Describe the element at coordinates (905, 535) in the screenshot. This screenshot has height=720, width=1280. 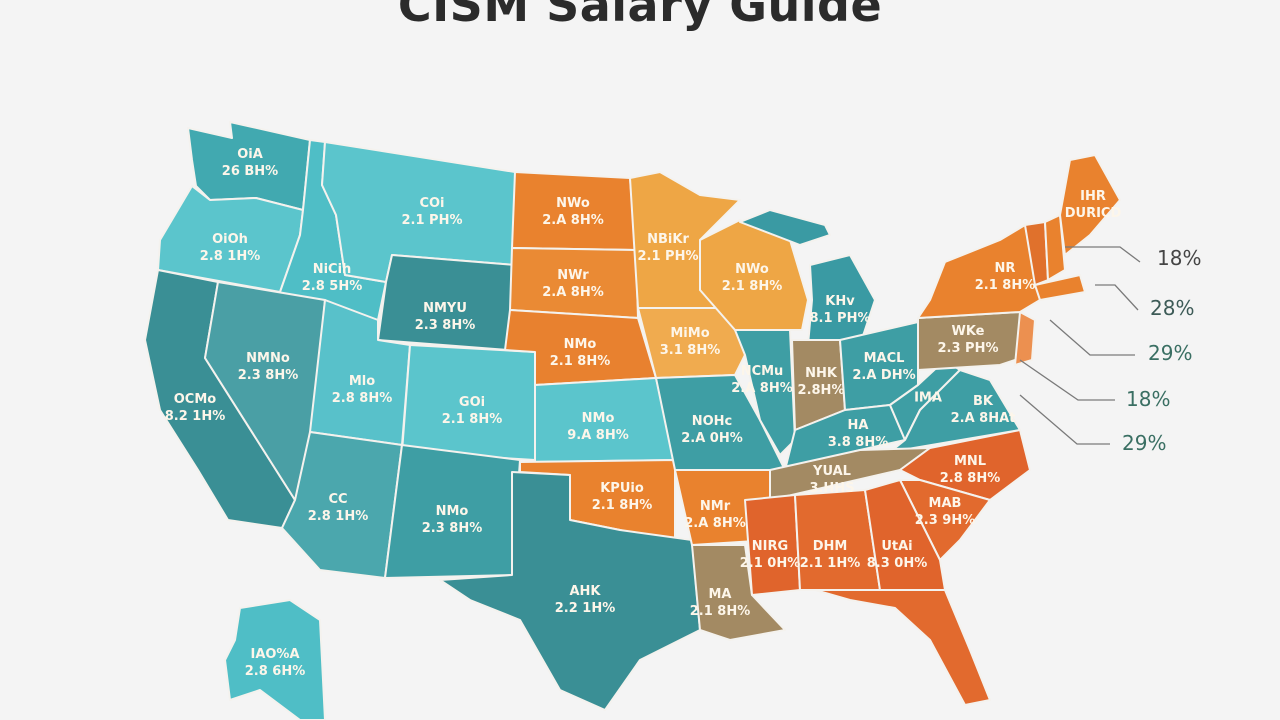
I see `state-ga` at that location.